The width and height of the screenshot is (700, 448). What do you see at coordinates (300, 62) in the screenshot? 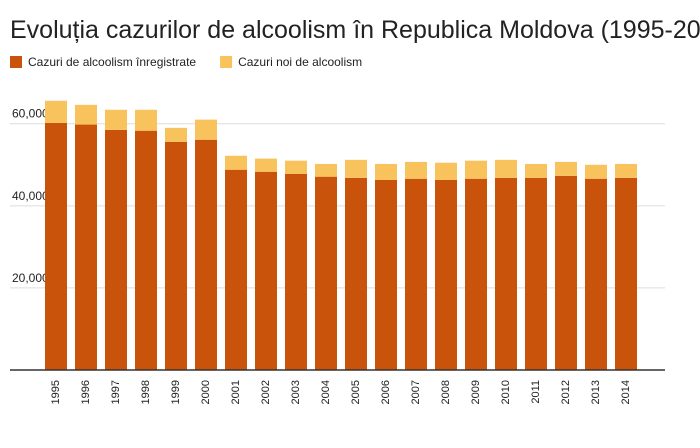
I see `legend-label: Cazuri noi de alcoolism` at bounding box center [300, 62].